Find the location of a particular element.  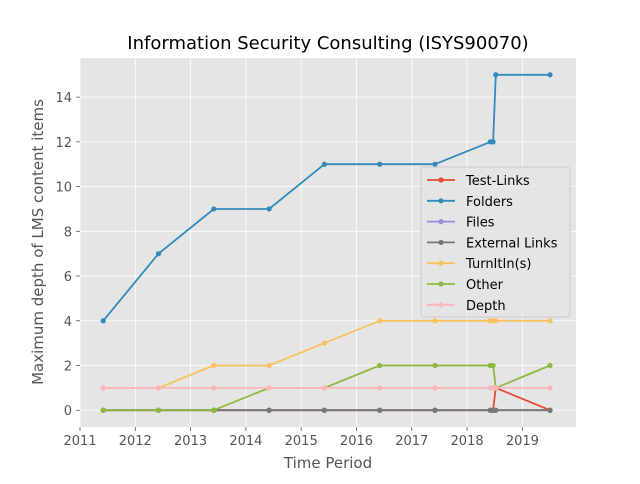

y-tick-label: 2 is located at coordinates (68, 367).